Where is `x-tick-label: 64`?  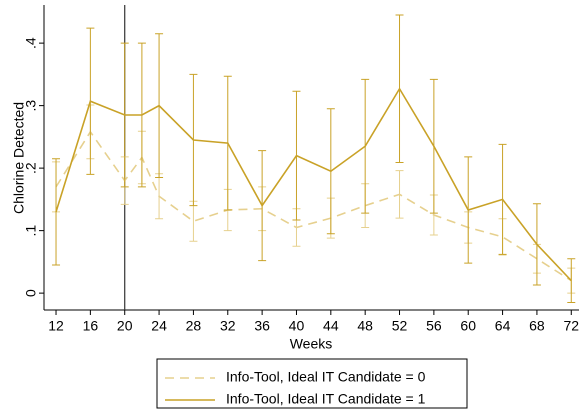
x-tick-label: 64 is located at coordinates (503, 326).